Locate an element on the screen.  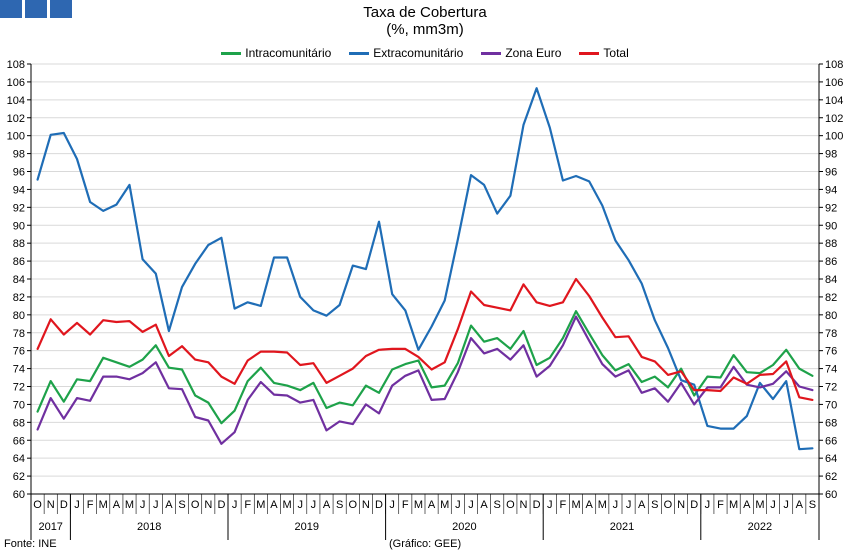
y-tick-label-left: 64 is located at coordinates (19, 459).